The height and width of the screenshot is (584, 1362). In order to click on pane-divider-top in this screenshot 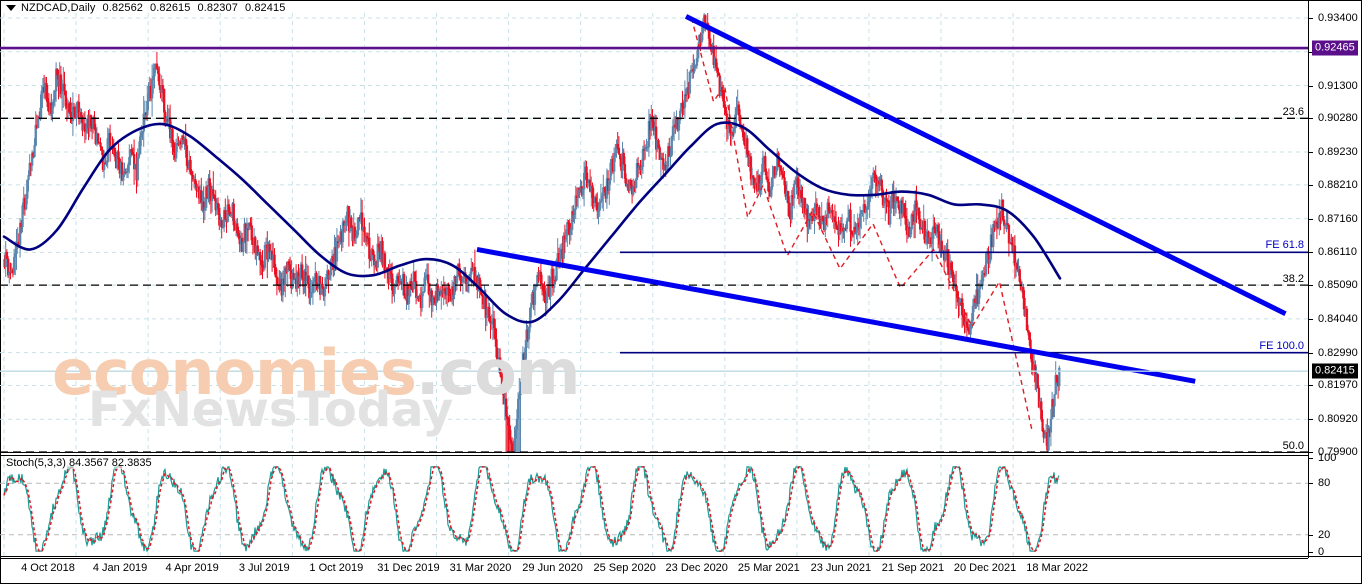, I will do `click(654, 452)`.